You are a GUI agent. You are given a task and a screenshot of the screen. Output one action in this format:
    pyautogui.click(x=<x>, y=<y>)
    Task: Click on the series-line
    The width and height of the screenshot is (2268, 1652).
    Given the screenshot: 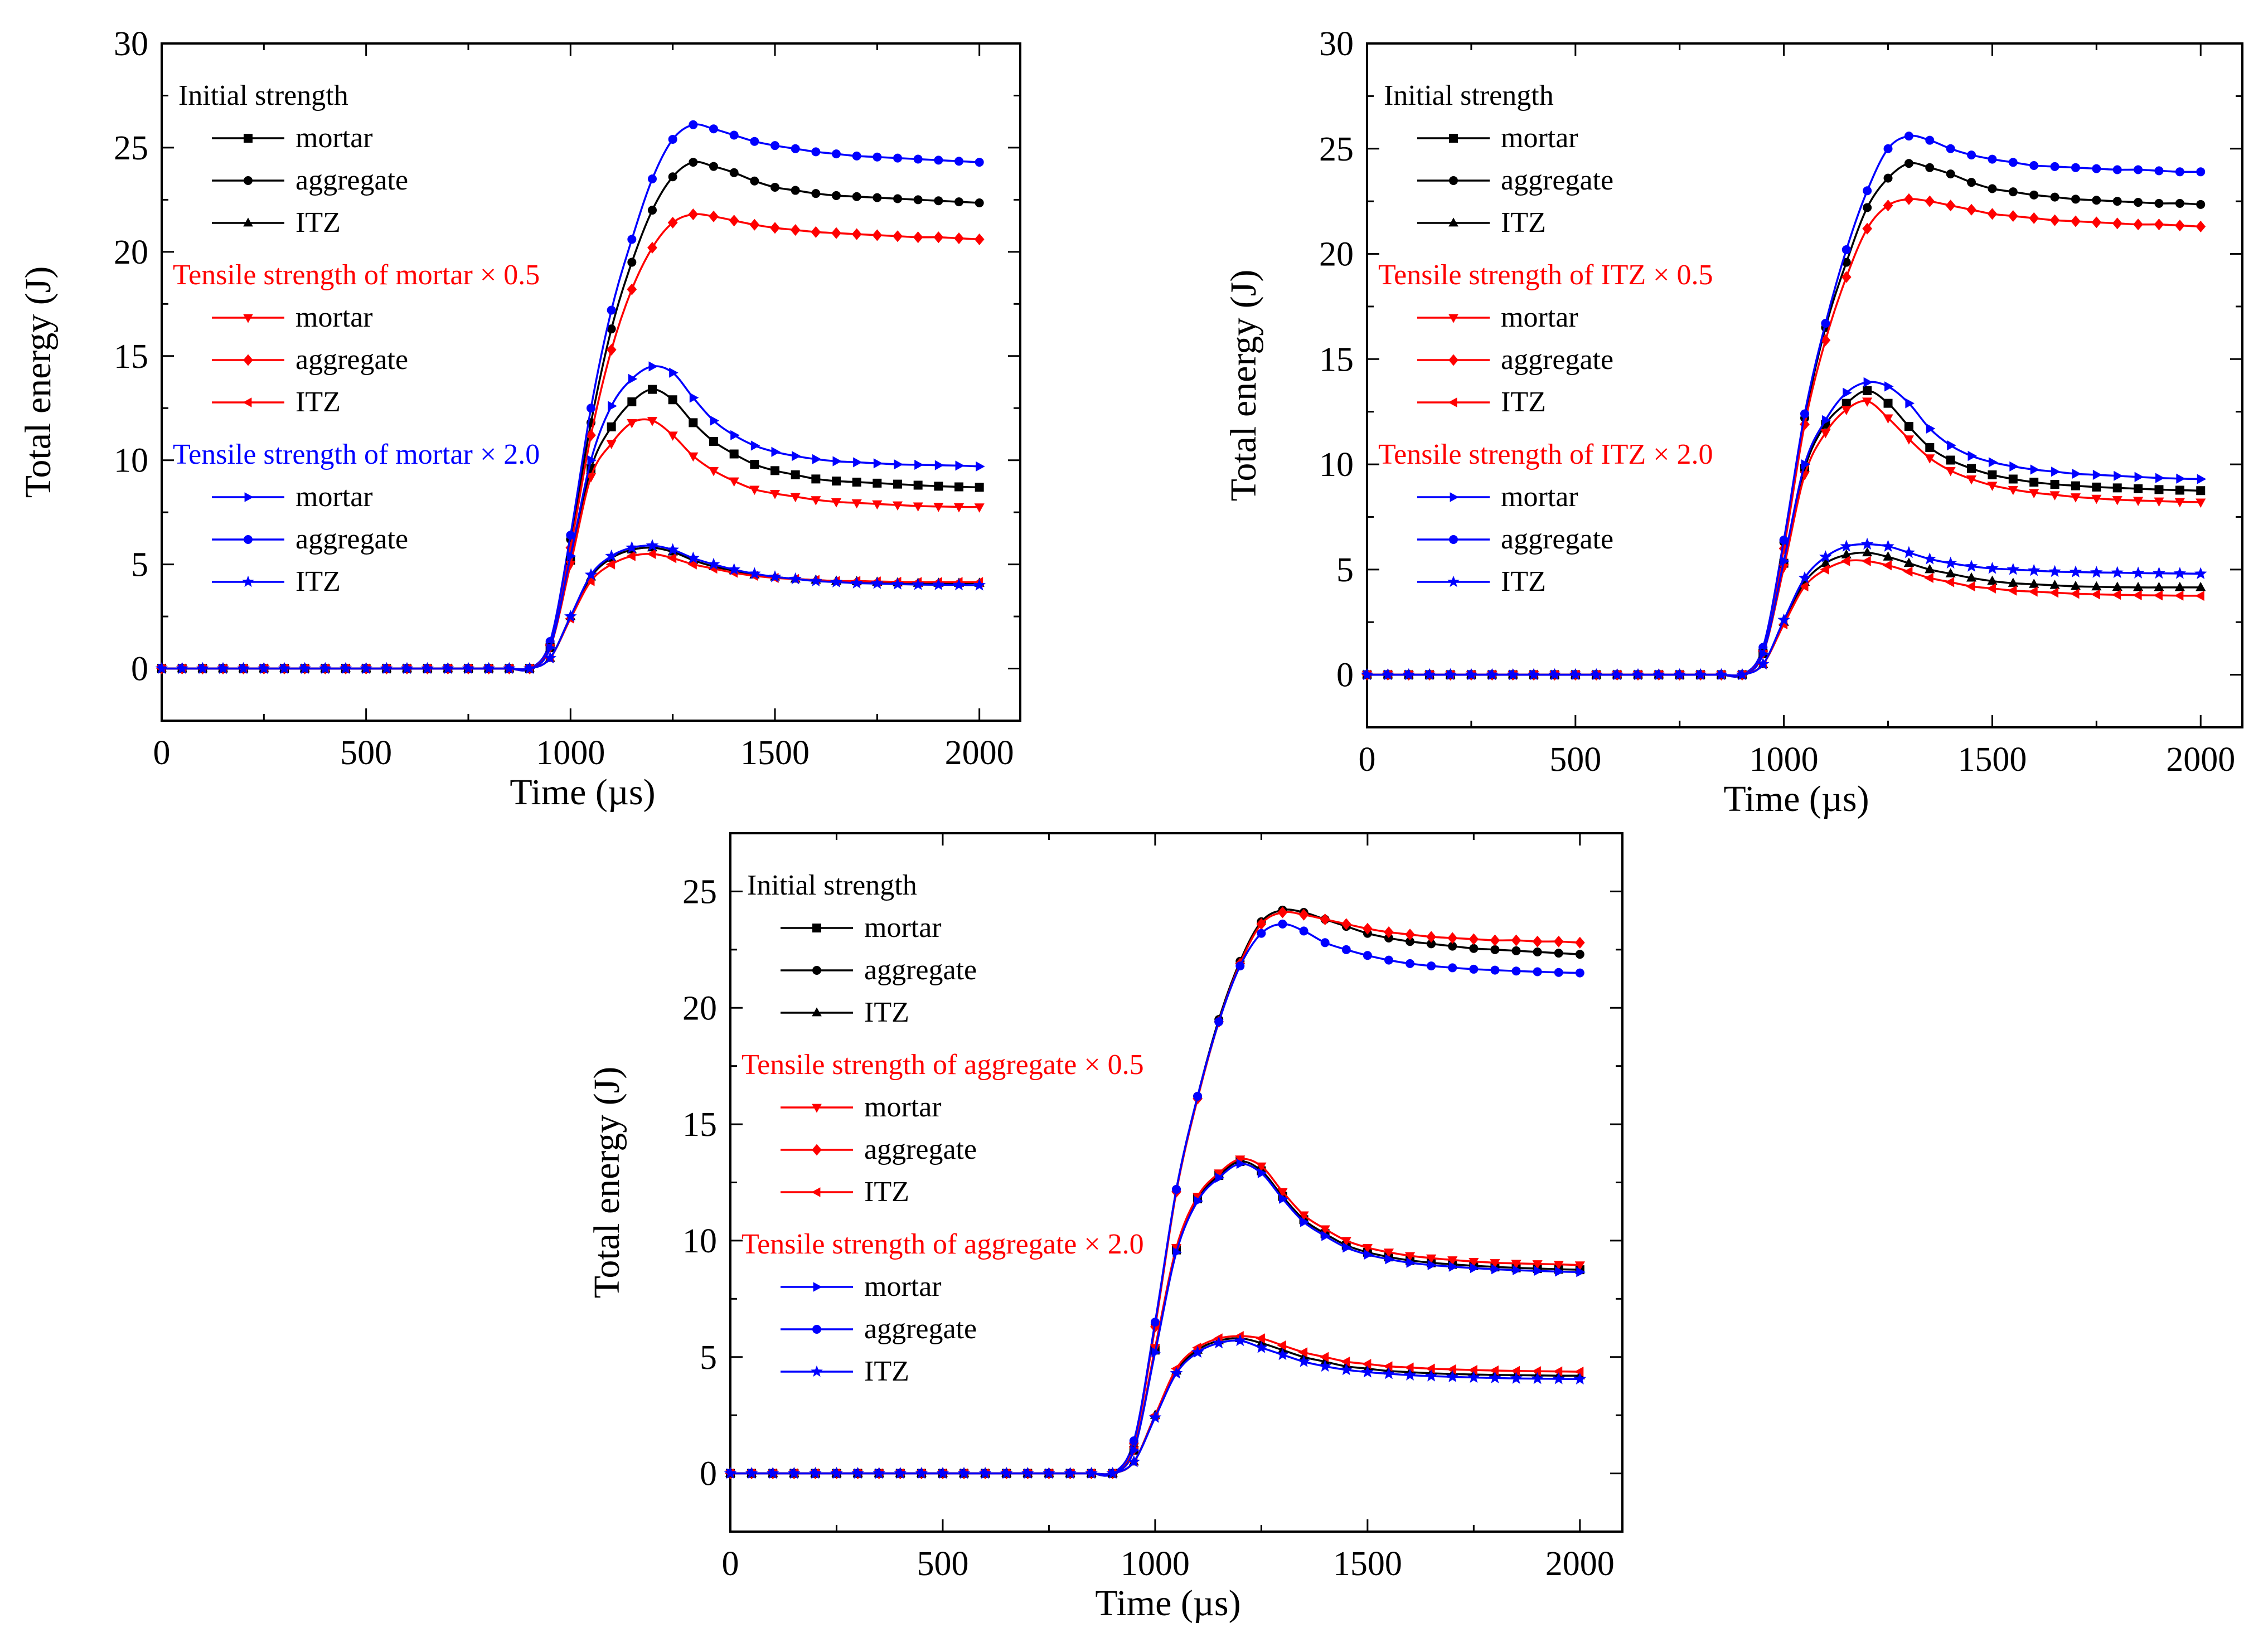 What is the action you would take?
    pyautogui.click(x=1784, y=534)
    